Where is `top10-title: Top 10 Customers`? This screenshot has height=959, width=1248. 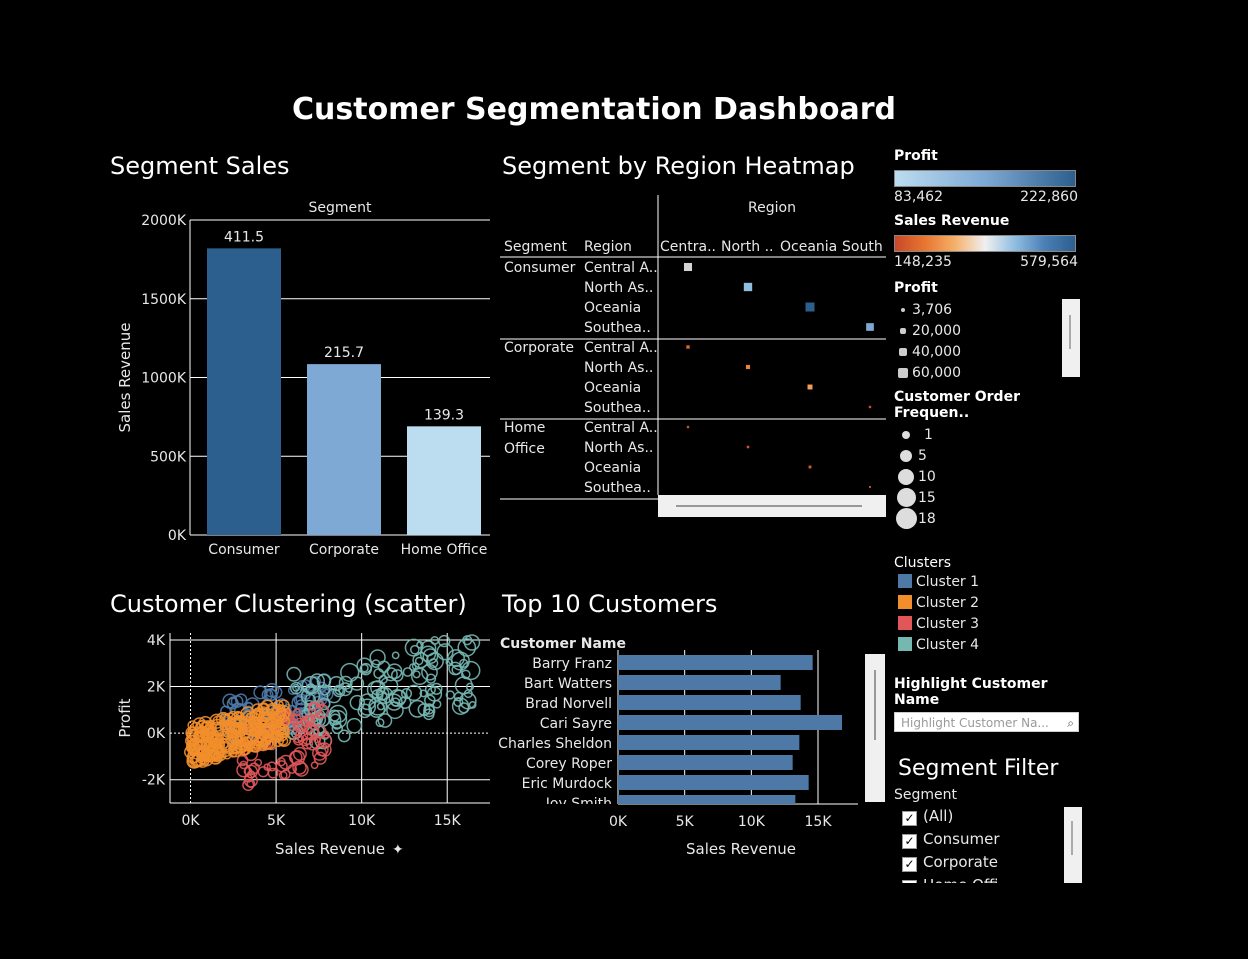 top10-title: Top 10 Customers is located at coordinates (610, 604).